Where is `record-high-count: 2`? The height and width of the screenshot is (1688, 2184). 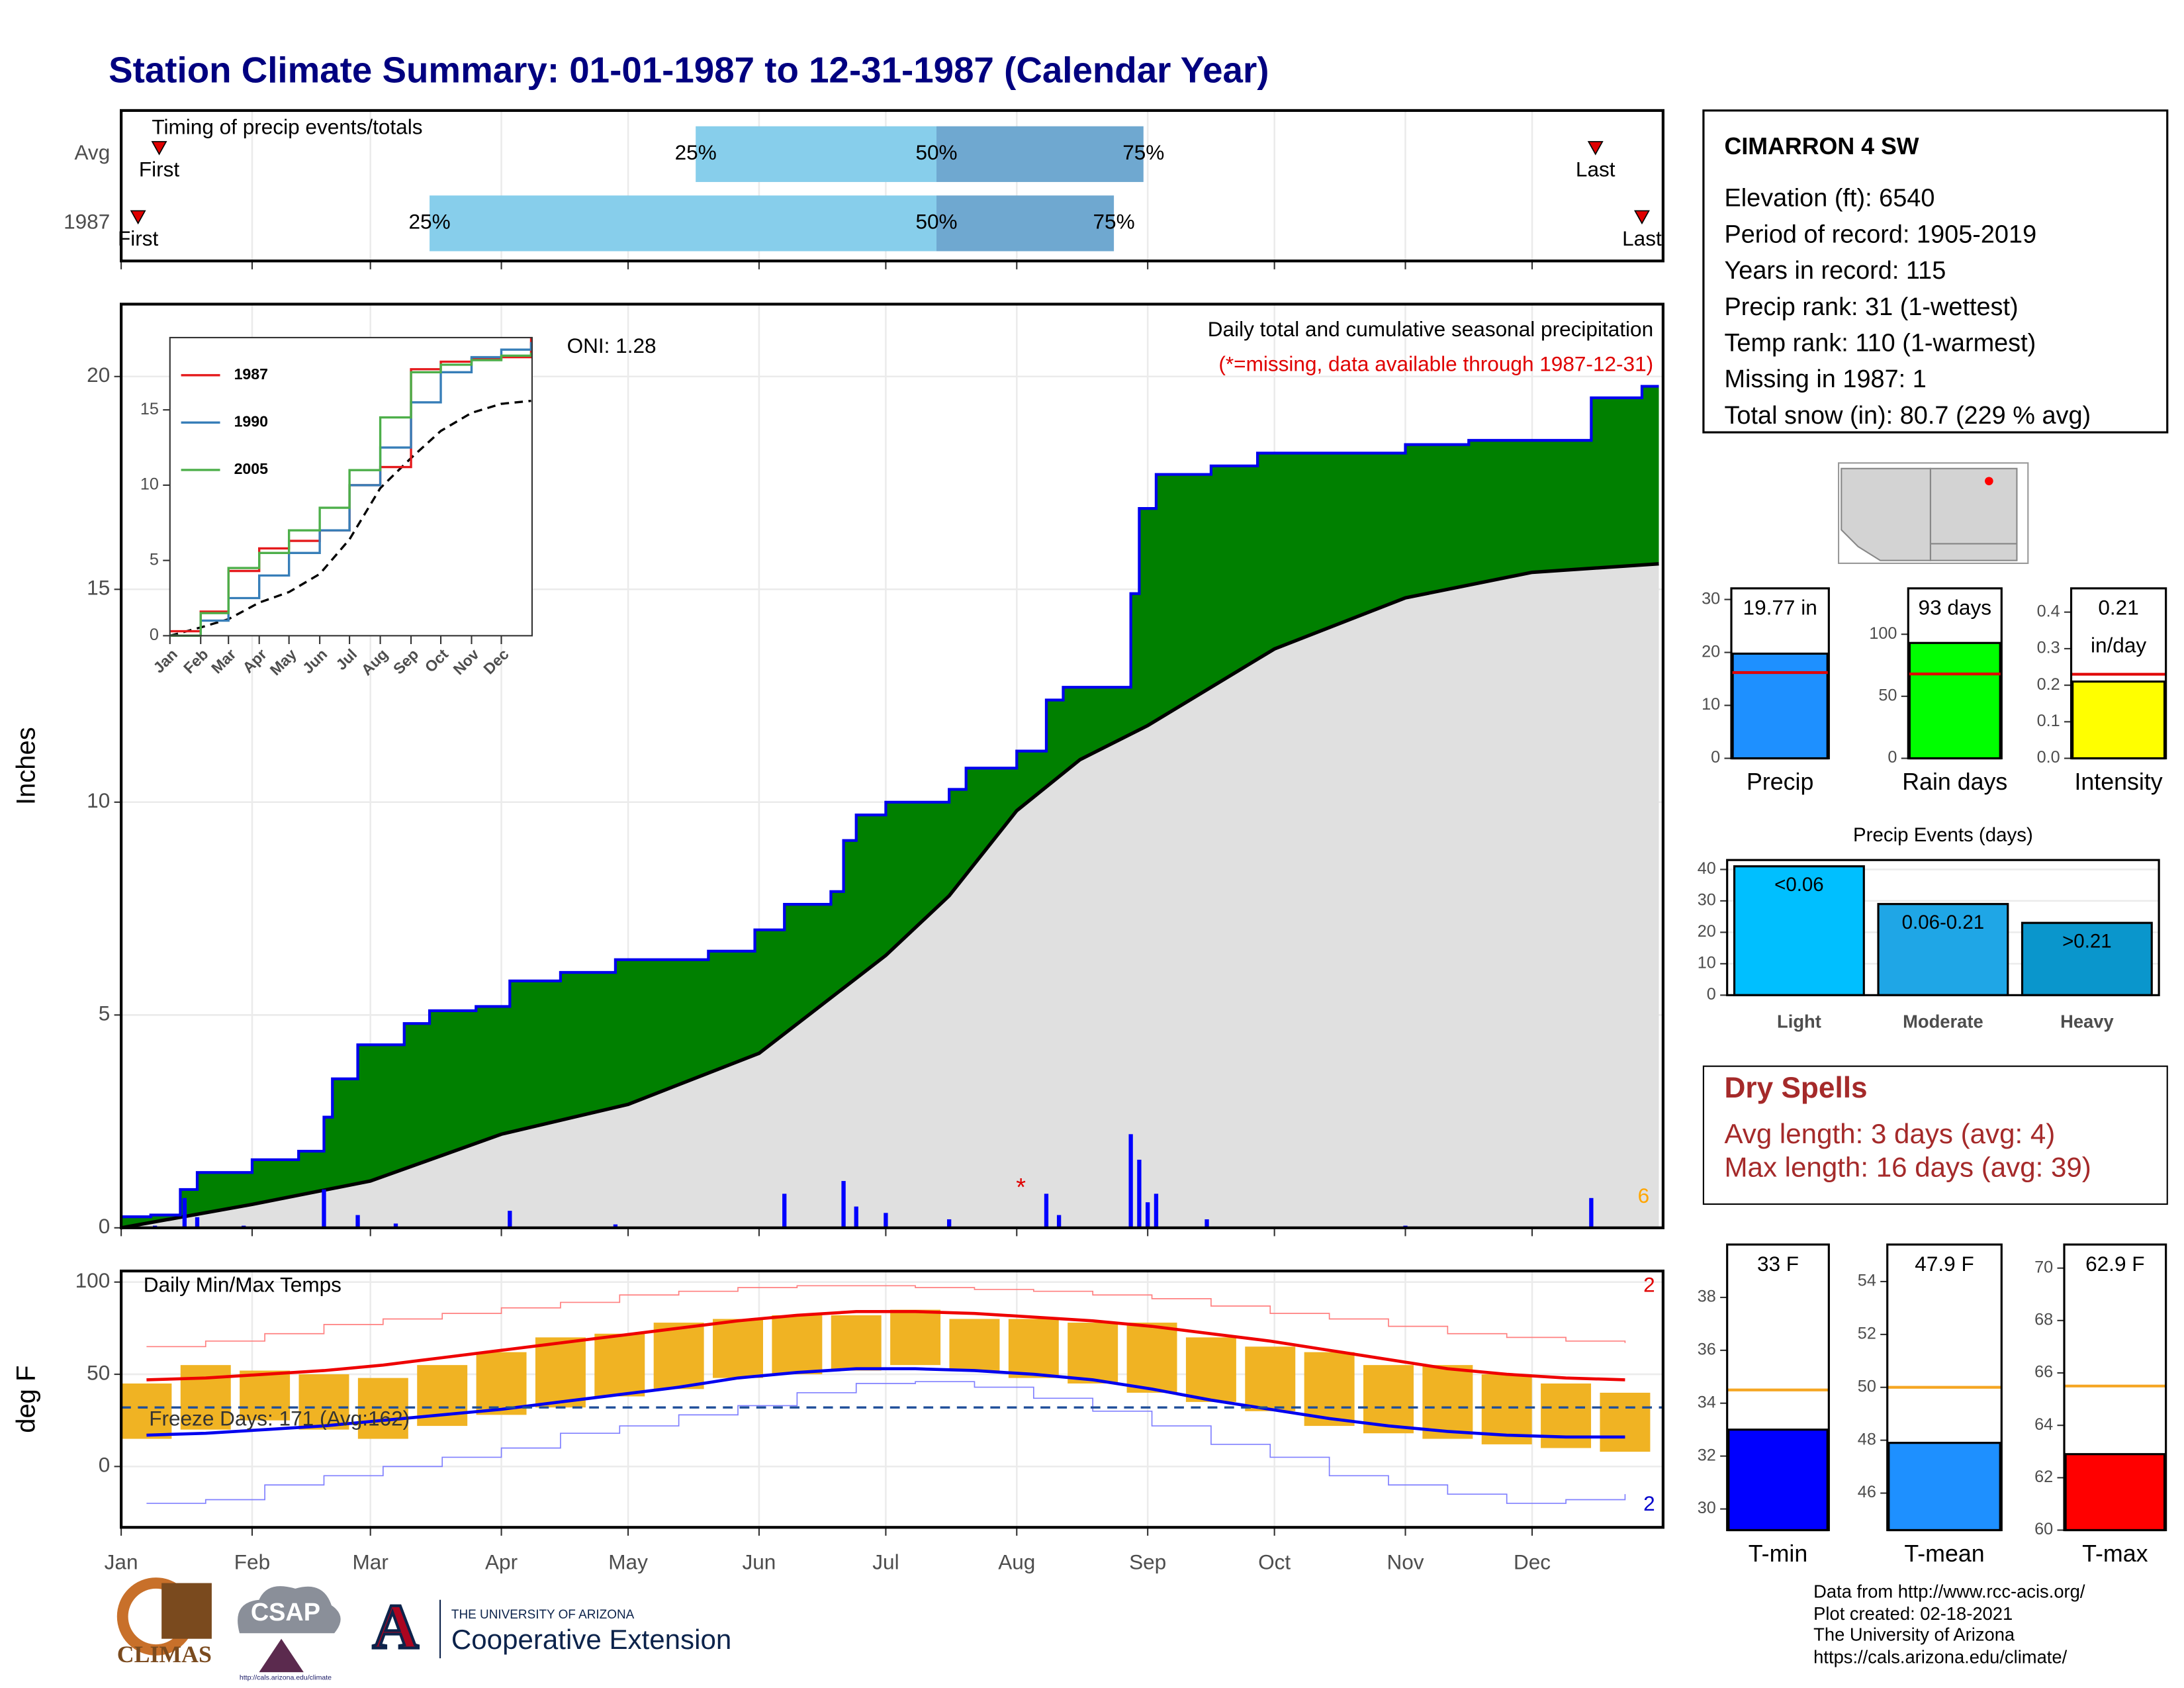
record-high-count: 2 is located at coordinates (1649, 1285).